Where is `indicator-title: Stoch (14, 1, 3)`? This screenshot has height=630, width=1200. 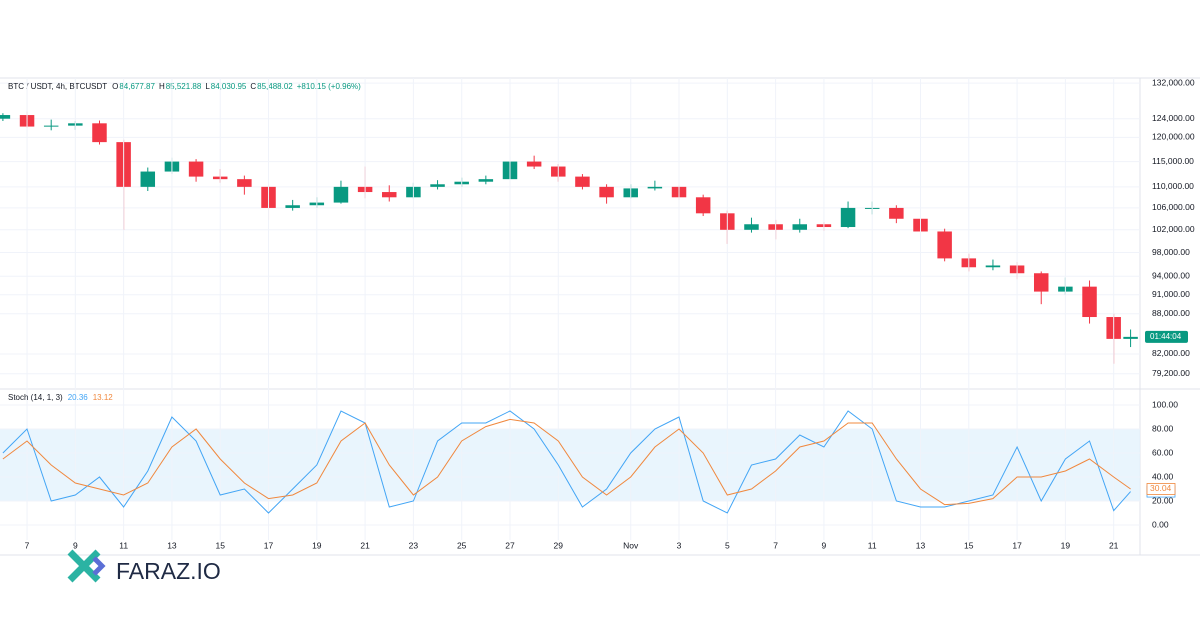
indicator-title: Stoch (14, 1, 3) is located at coordinates (35, 397).